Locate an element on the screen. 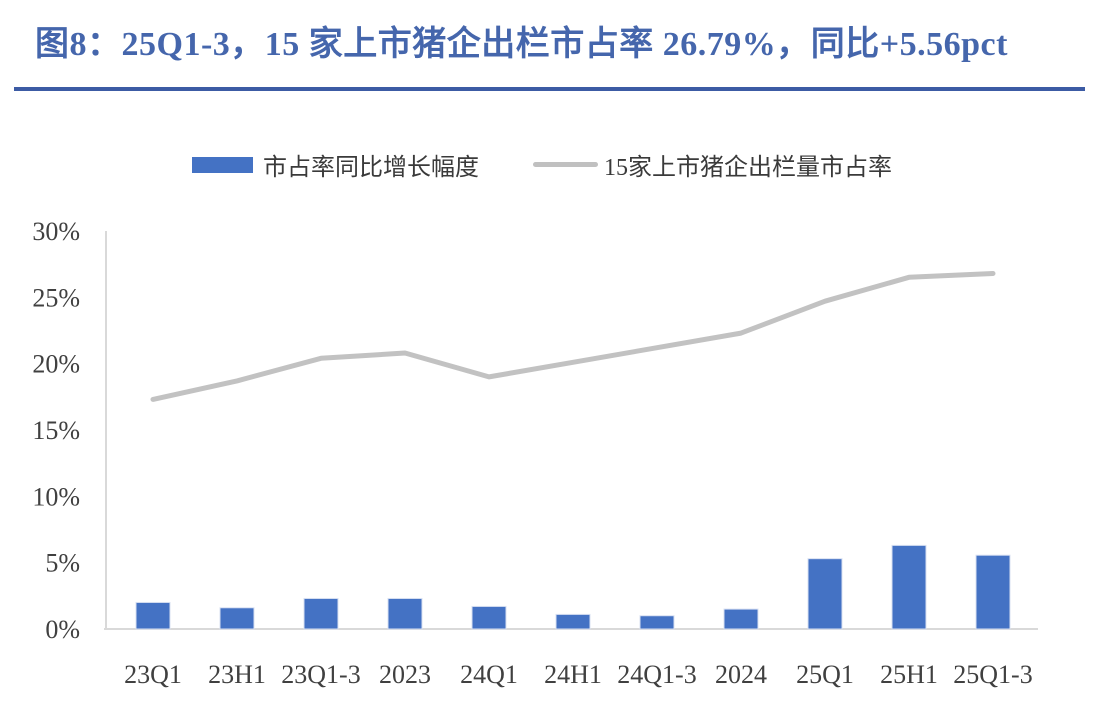 This screenshot has height=723, width=1099. bar-24H1 is located at coordinates (573, 621).